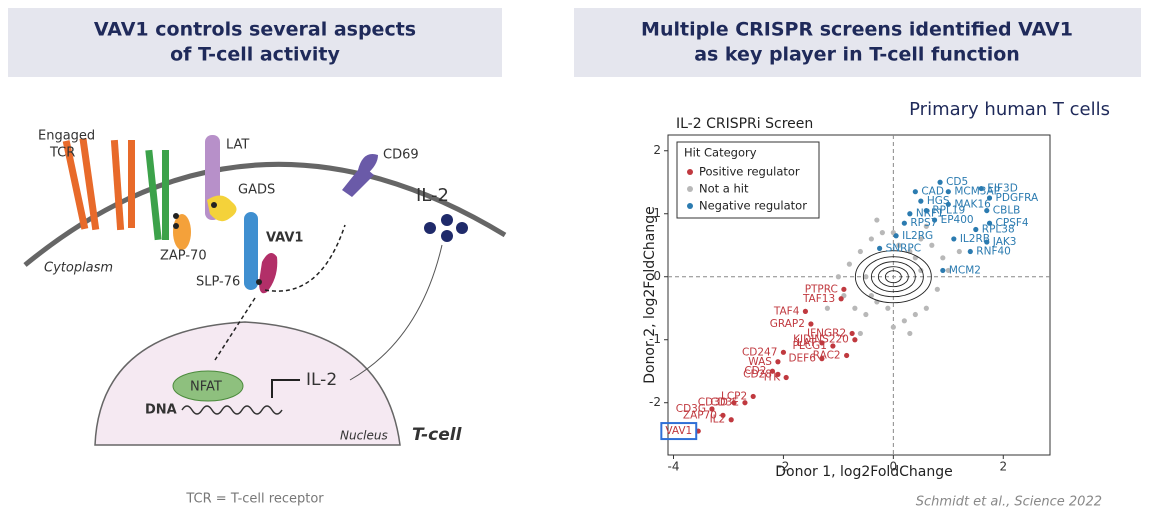 The image size is (1150, 523). I want to click on diagram-label: NFAT, so click(206, 387).